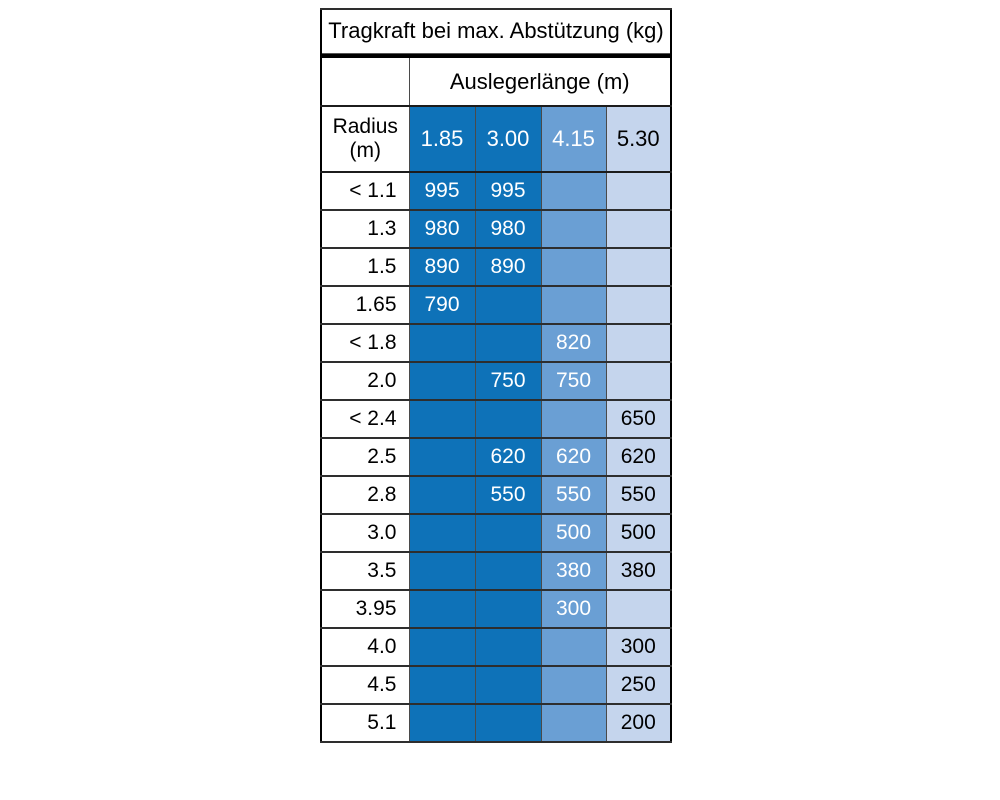 The image size is (1000, 800). What do you see at coordinates (365, 419) in the screenshot?
I see `radius-cell: < 2.4` at bounding box center [365, 419].